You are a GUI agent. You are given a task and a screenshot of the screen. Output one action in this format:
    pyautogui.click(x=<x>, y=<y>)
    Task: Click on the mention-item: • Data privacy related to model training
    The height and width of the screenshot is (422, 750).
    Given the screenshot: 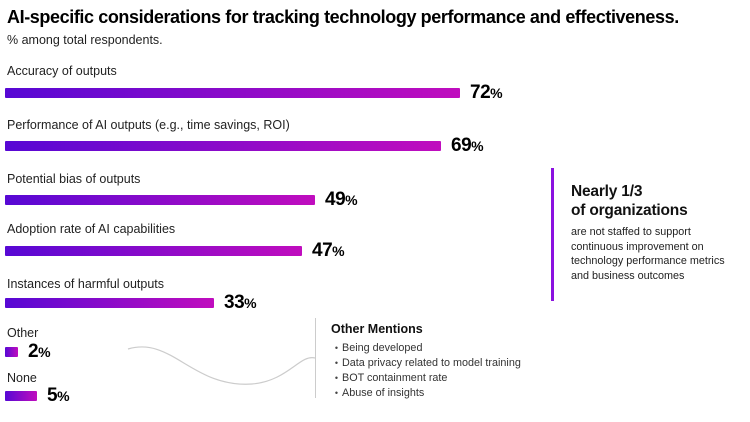 What is the action you would take?
    pyautogui.click(x=446, y=363)
    